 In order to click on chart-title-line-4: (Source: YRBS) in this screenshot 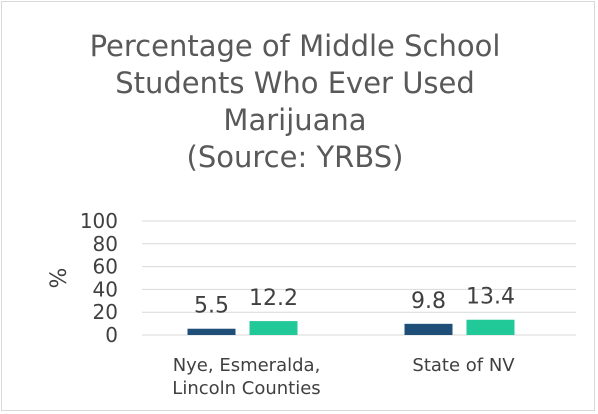, I will do `click(295, 157)`.